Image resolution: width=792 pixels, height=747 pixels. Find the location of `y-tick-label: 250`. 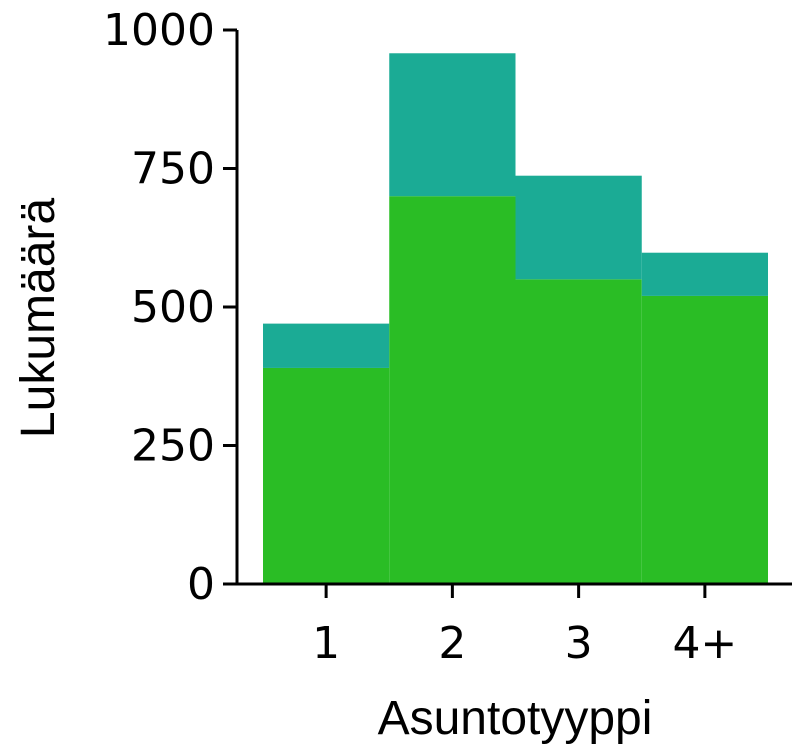

y-tick-label: 250 is located at coordinates (173, 446).